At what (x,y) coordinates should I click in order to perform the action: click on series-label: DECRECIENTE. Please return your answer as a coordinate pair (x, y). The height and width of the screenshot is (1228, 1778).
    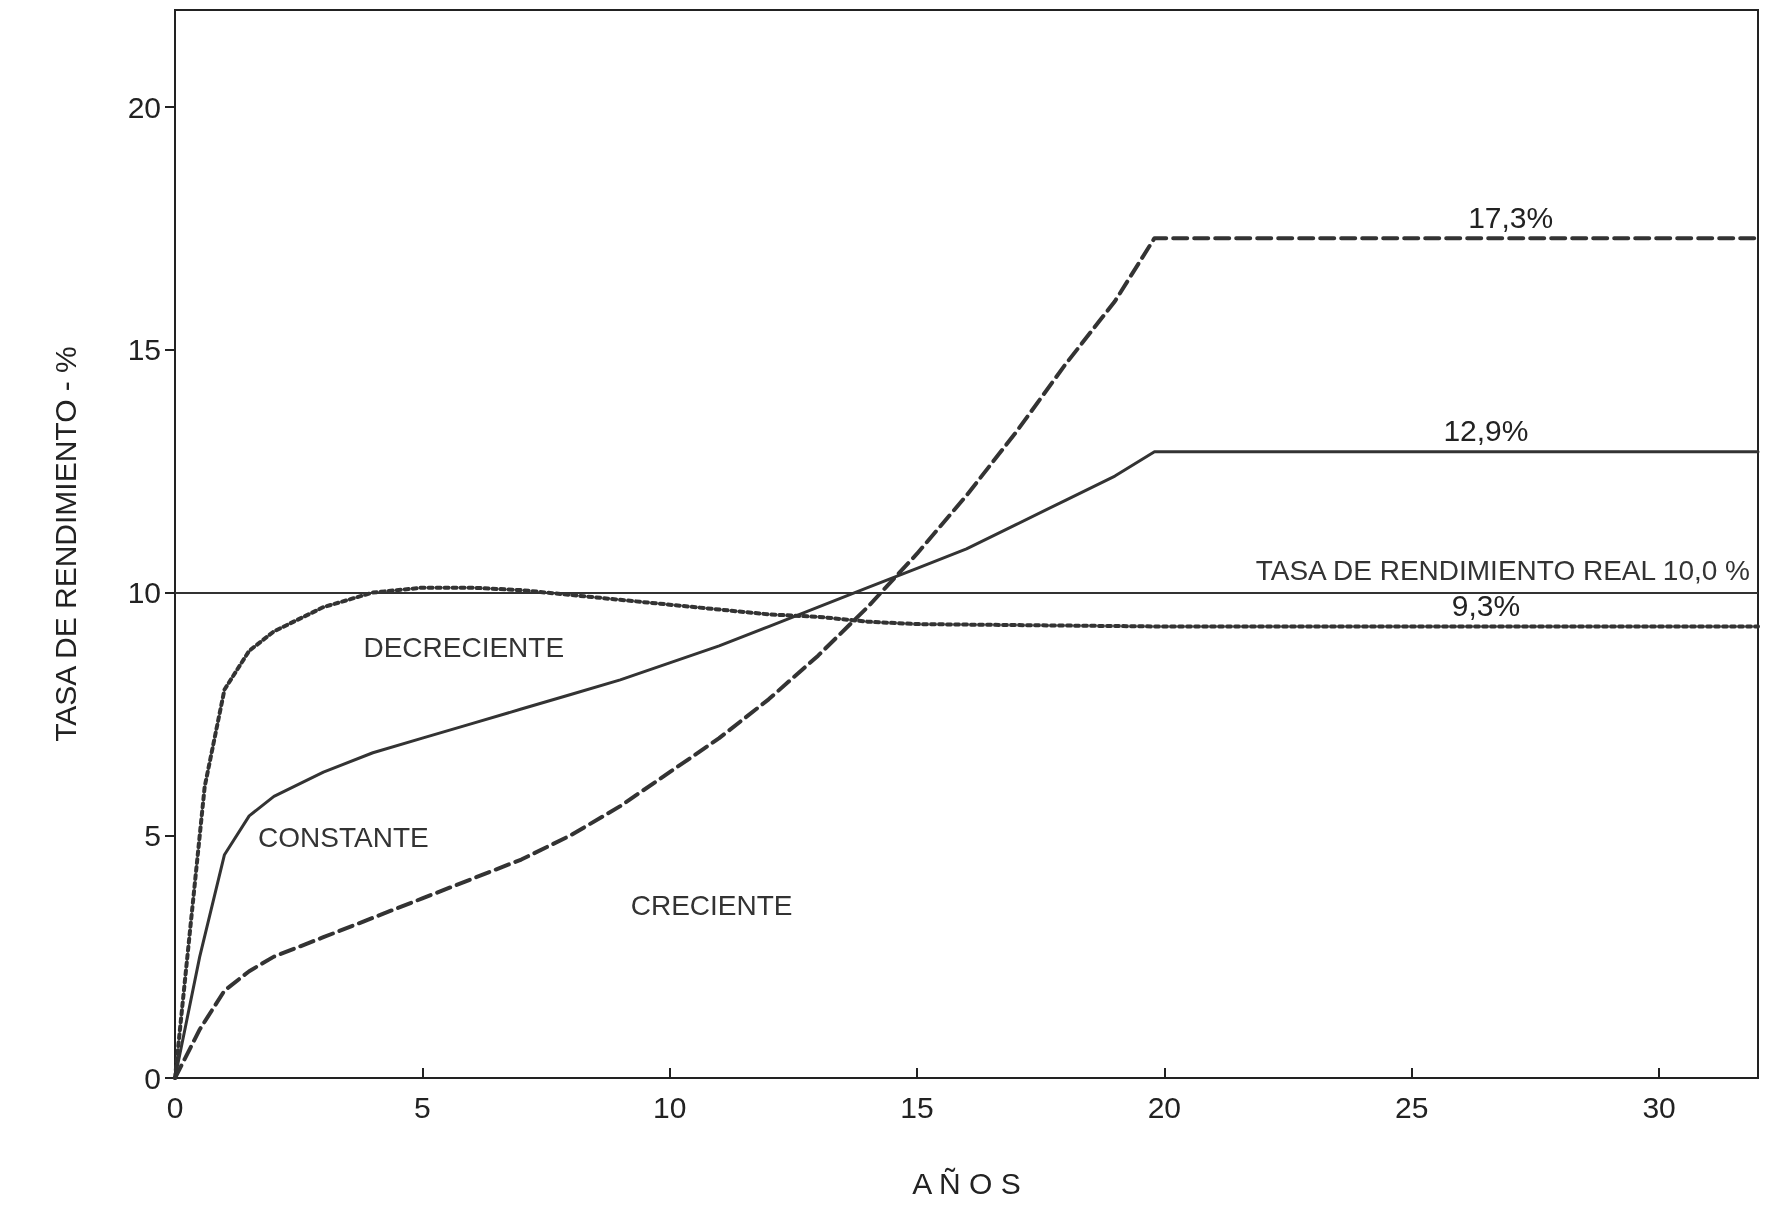
    Looking at the image, I should click on (464, 647).